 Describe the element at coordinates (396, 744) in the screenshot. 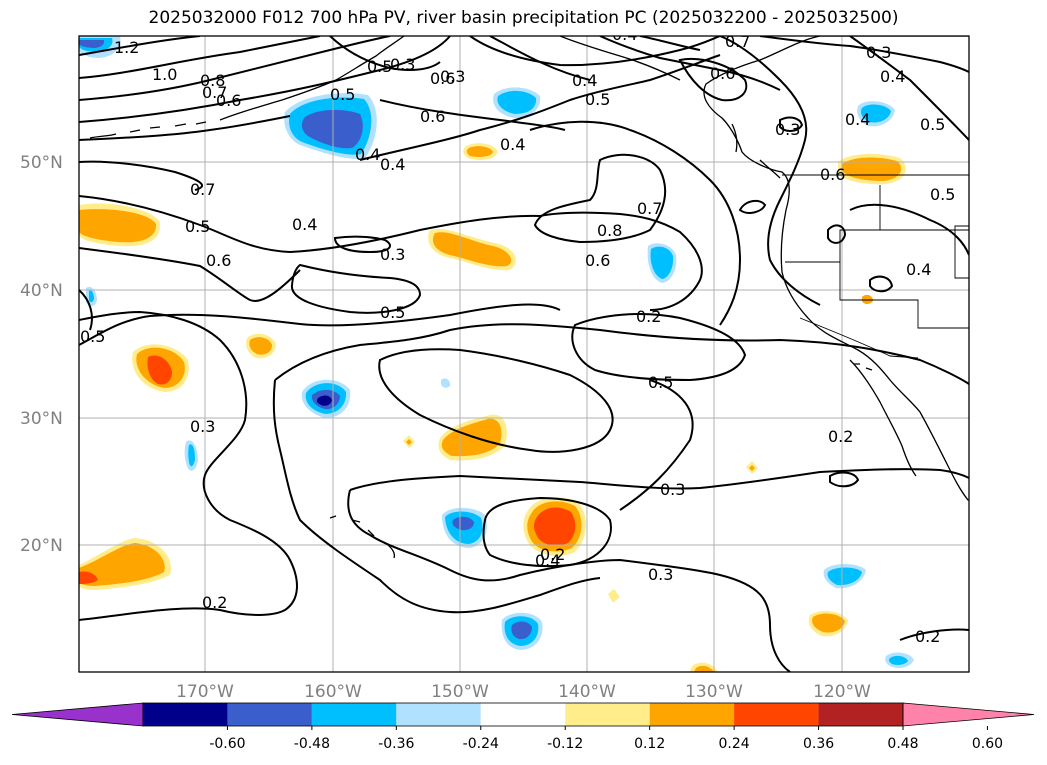

I see `colorbar-tick-label: -0.36` at that location.